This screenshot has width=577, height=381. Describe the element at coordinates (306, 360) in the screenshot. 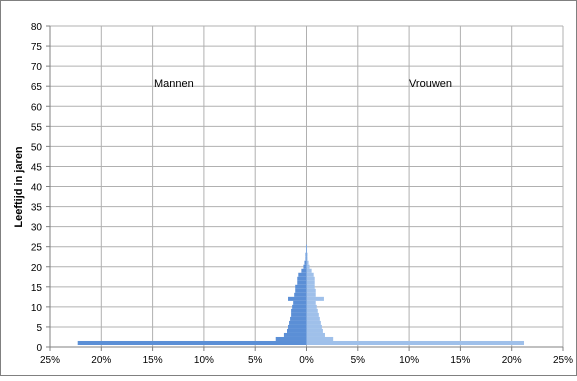

I see `x-tick-label: 0%` at that location.